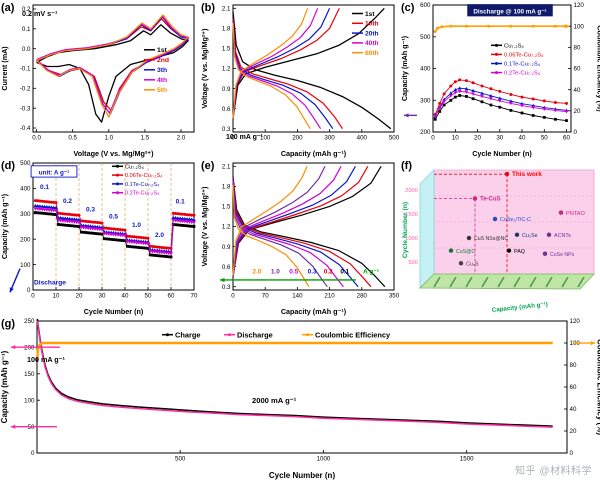  Describe the element at coordinates (142, 185) in the screenshot. I see `svg-text: 0.1Te-Cu₇.₂S₄` at that location.